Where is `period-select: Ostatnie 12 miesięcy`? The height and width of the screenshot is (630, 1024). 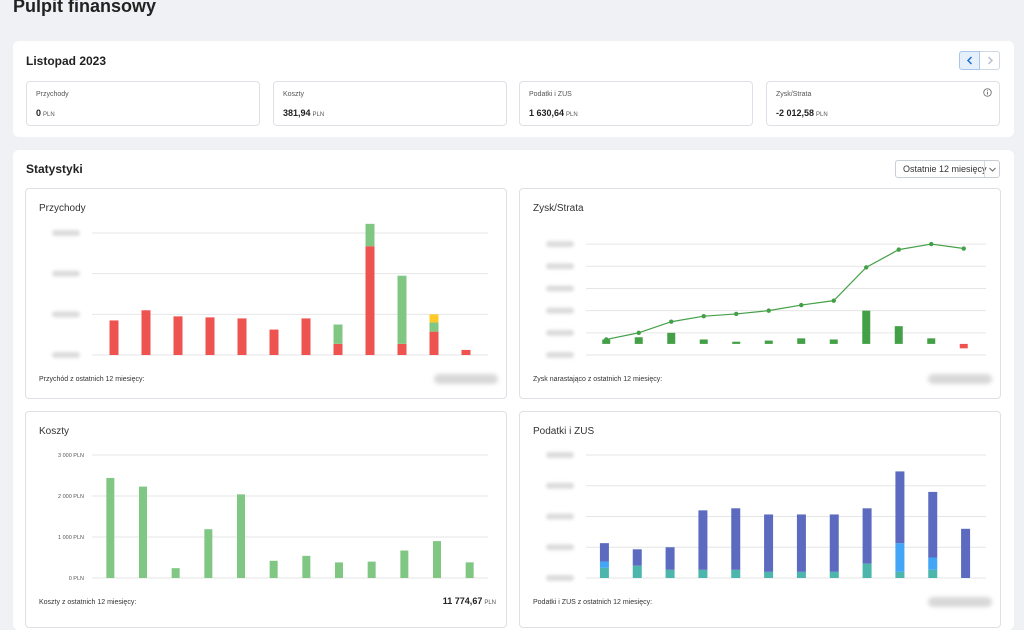 period-select: Ostatnie 12 miesięcy is located at coordinates (947, 169).